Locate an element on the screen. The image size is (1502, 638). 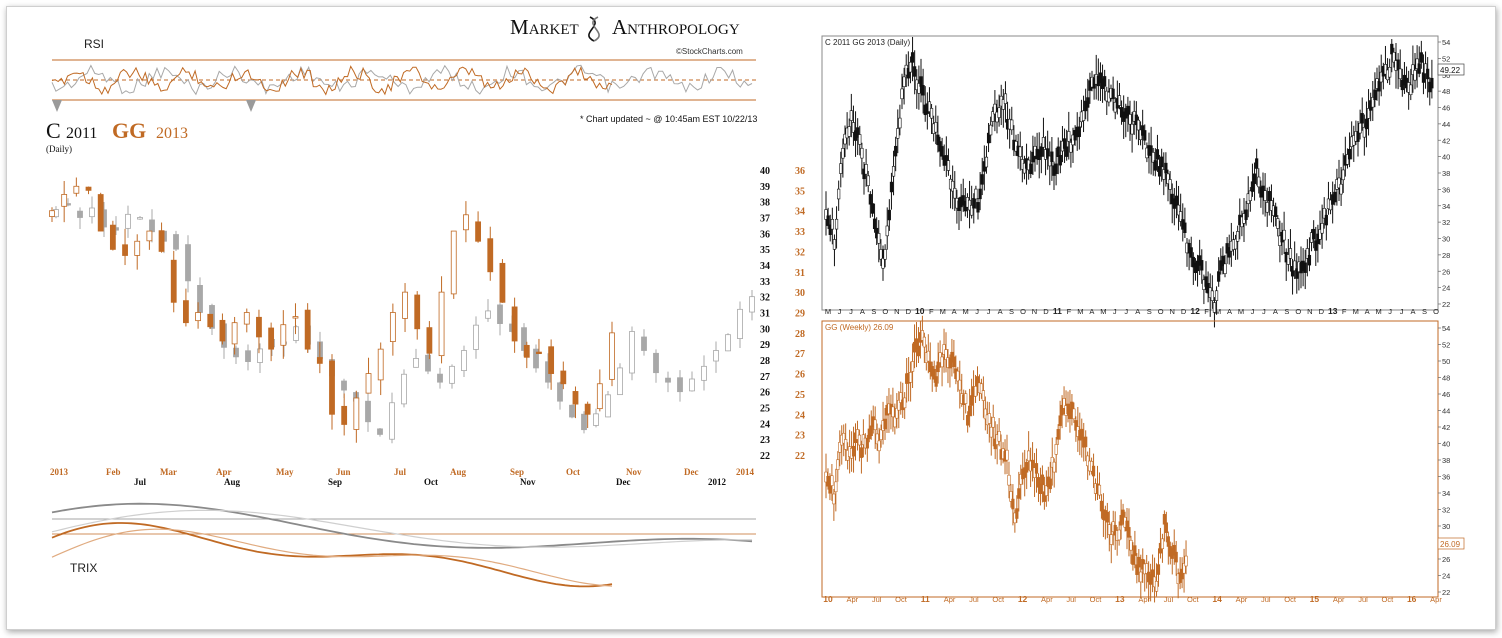
title-c: C is located at coordinates (53, 130).